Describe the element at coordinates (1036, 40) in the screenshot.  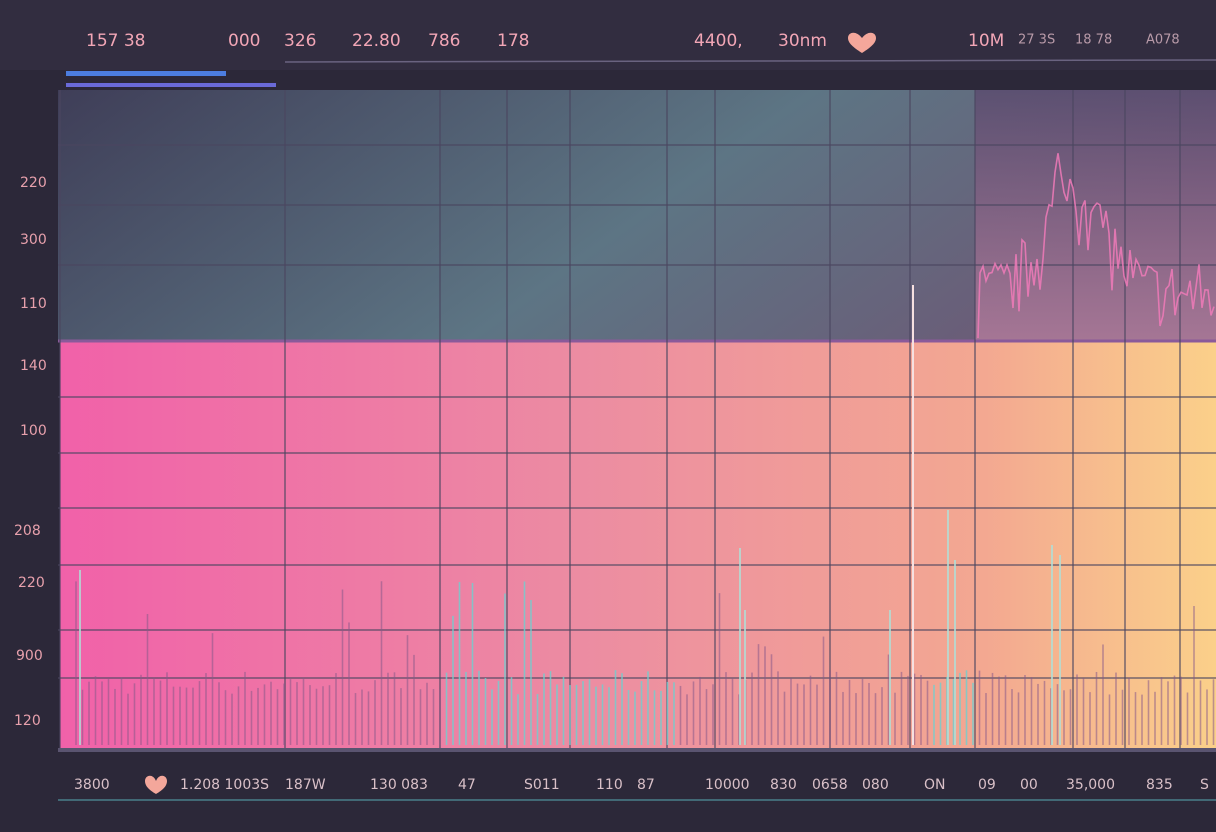
I see `top-value: 27 3S` at that location.